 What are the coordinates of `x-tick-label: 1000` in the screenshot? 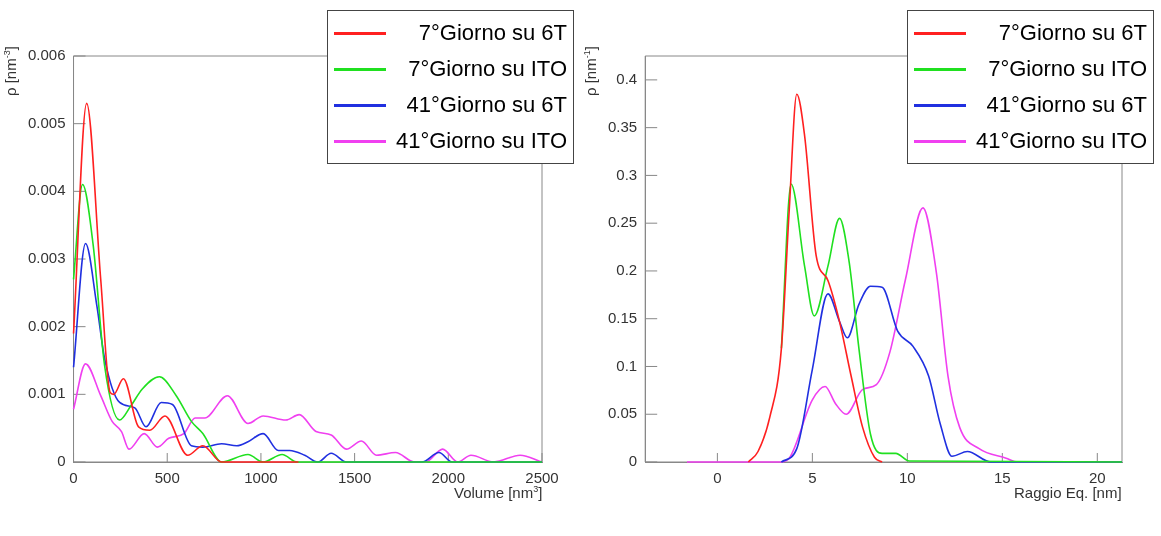 It's located at (261, 478).